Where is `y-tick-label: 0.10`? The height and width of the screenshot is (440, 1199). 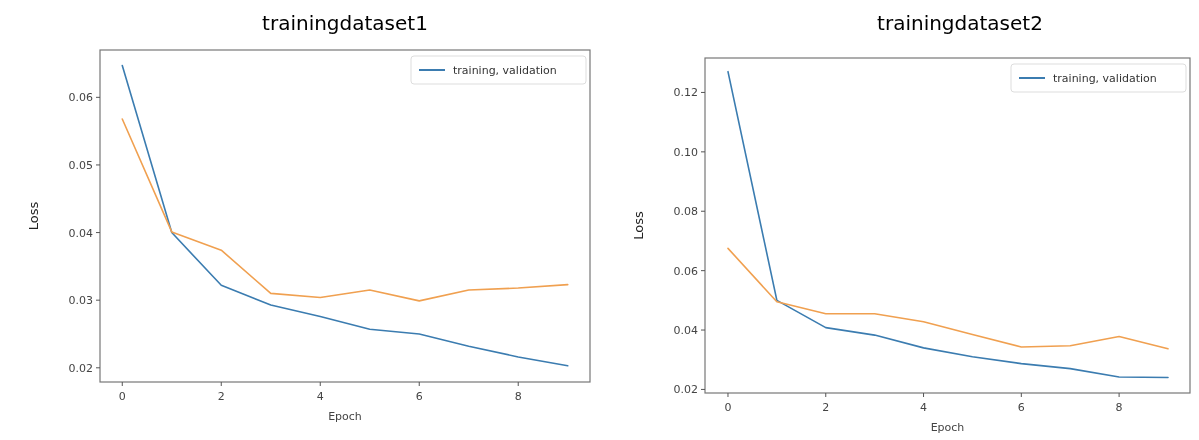
y-tick-label: 0.10 is located at coordinates (685, 152).